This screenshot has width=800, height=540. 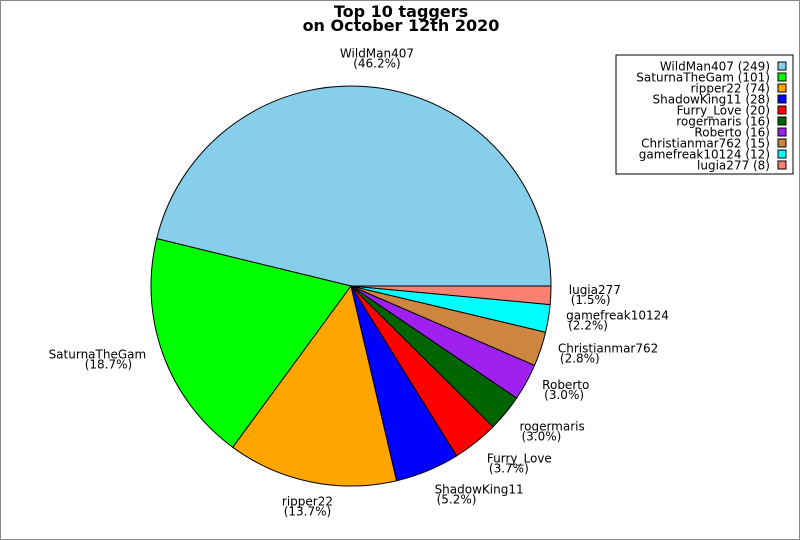 What do you see at coordinates (608, 349) in the screenshot?
I see `slice-label: Christianmar762` at bounding box center [608, 349].